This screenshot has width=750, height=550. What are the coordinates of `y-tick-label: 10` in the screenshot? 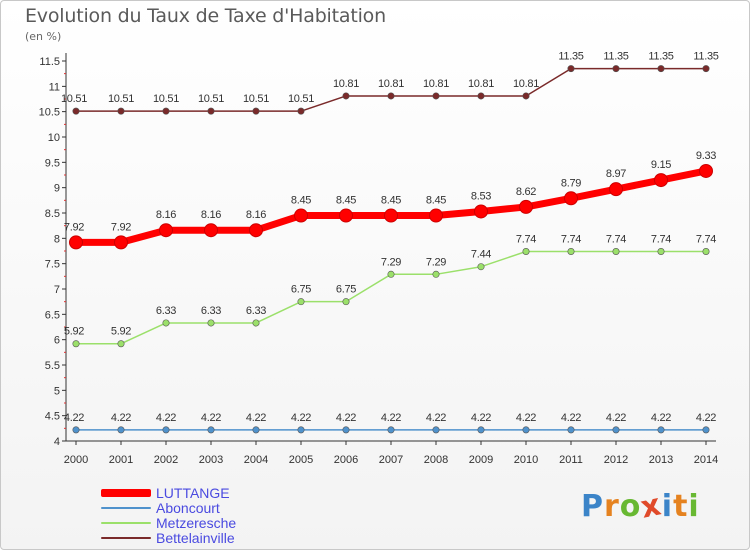 It's located at (54, 138).